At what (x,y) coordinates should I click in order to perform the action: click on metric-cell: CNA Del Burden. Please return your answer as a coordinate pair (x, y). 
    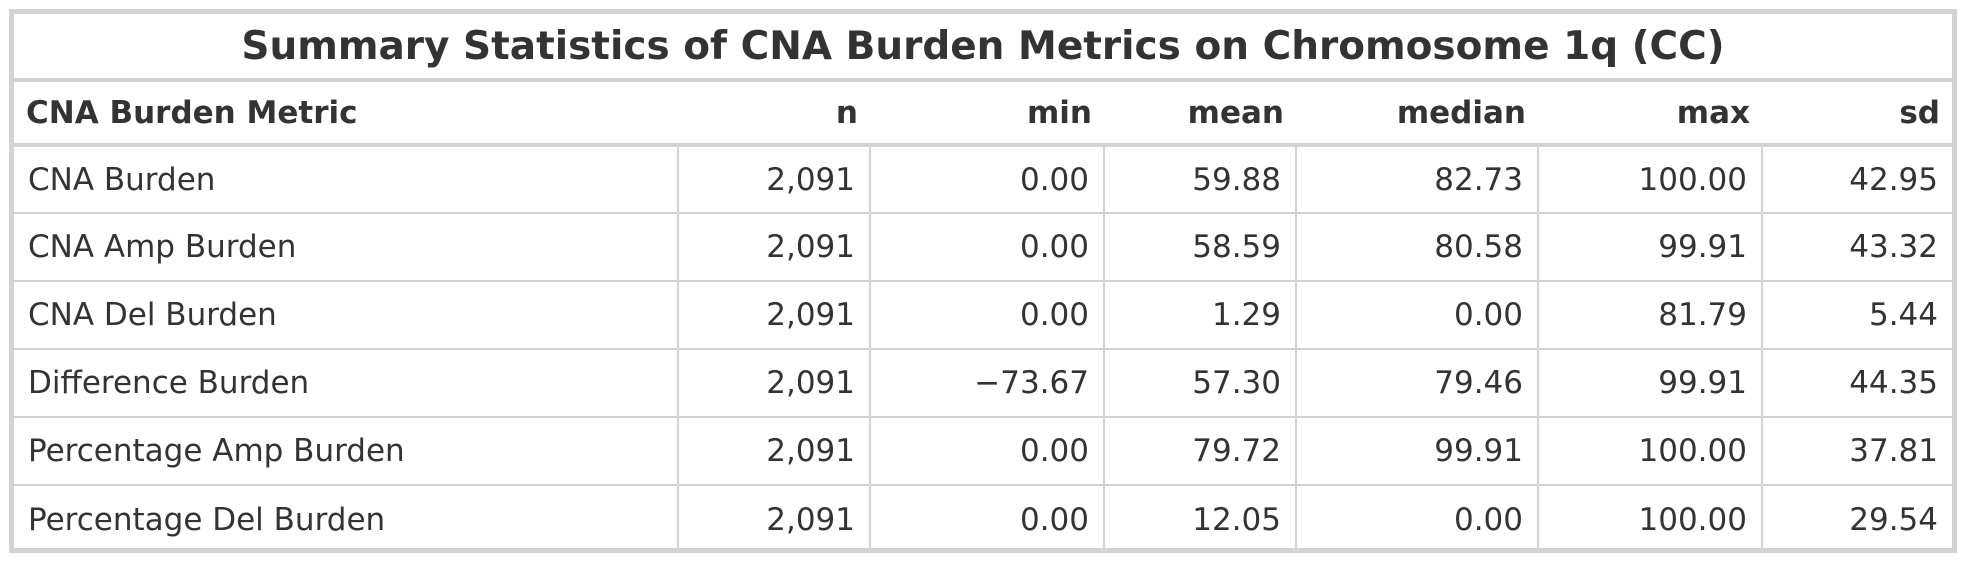
    Looking at the image, I should click on (346, 315).